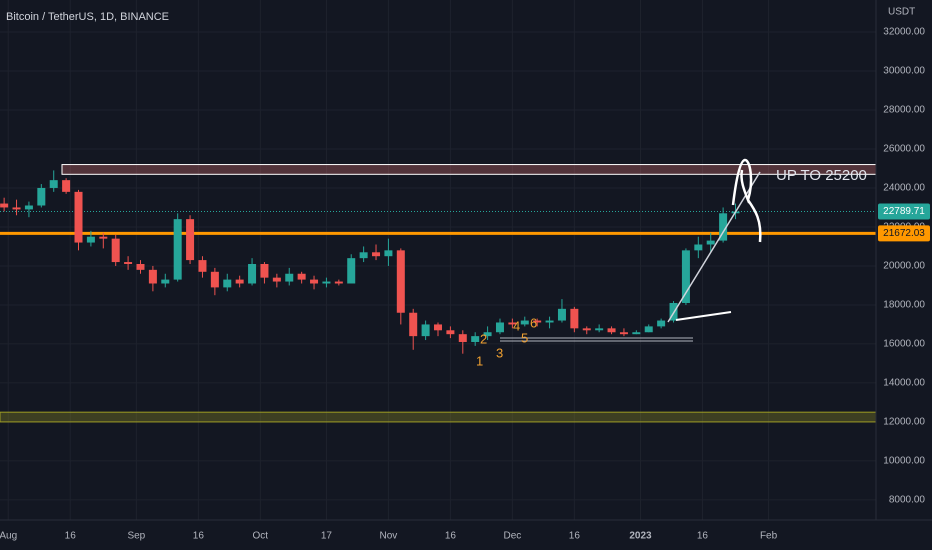  Describe the element at coordinates (904, 275) in the screenshot. I see `price-axis` at that location.